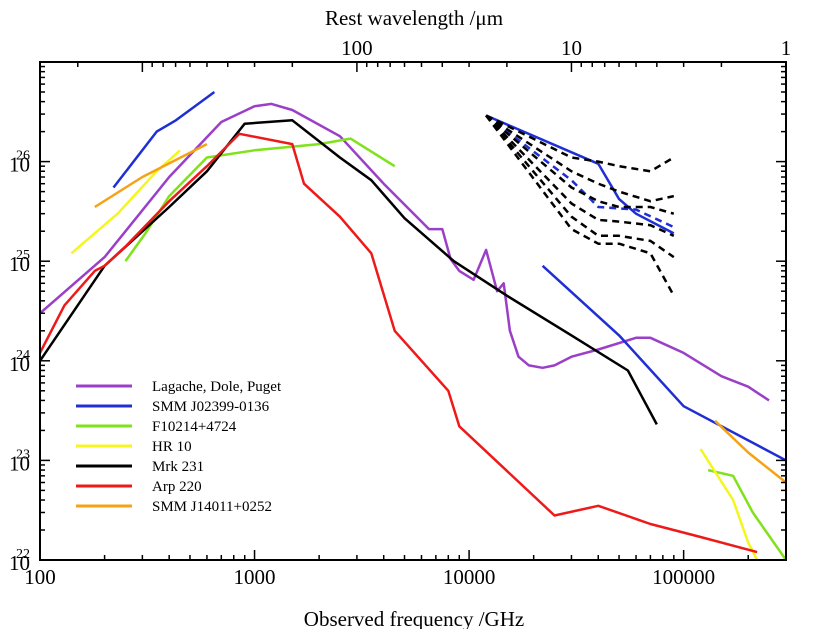  What do you see at coordinates (23, 355) in the screenshot?
I see `y-tick-exponent: 24` at bounding box center [23, 355].